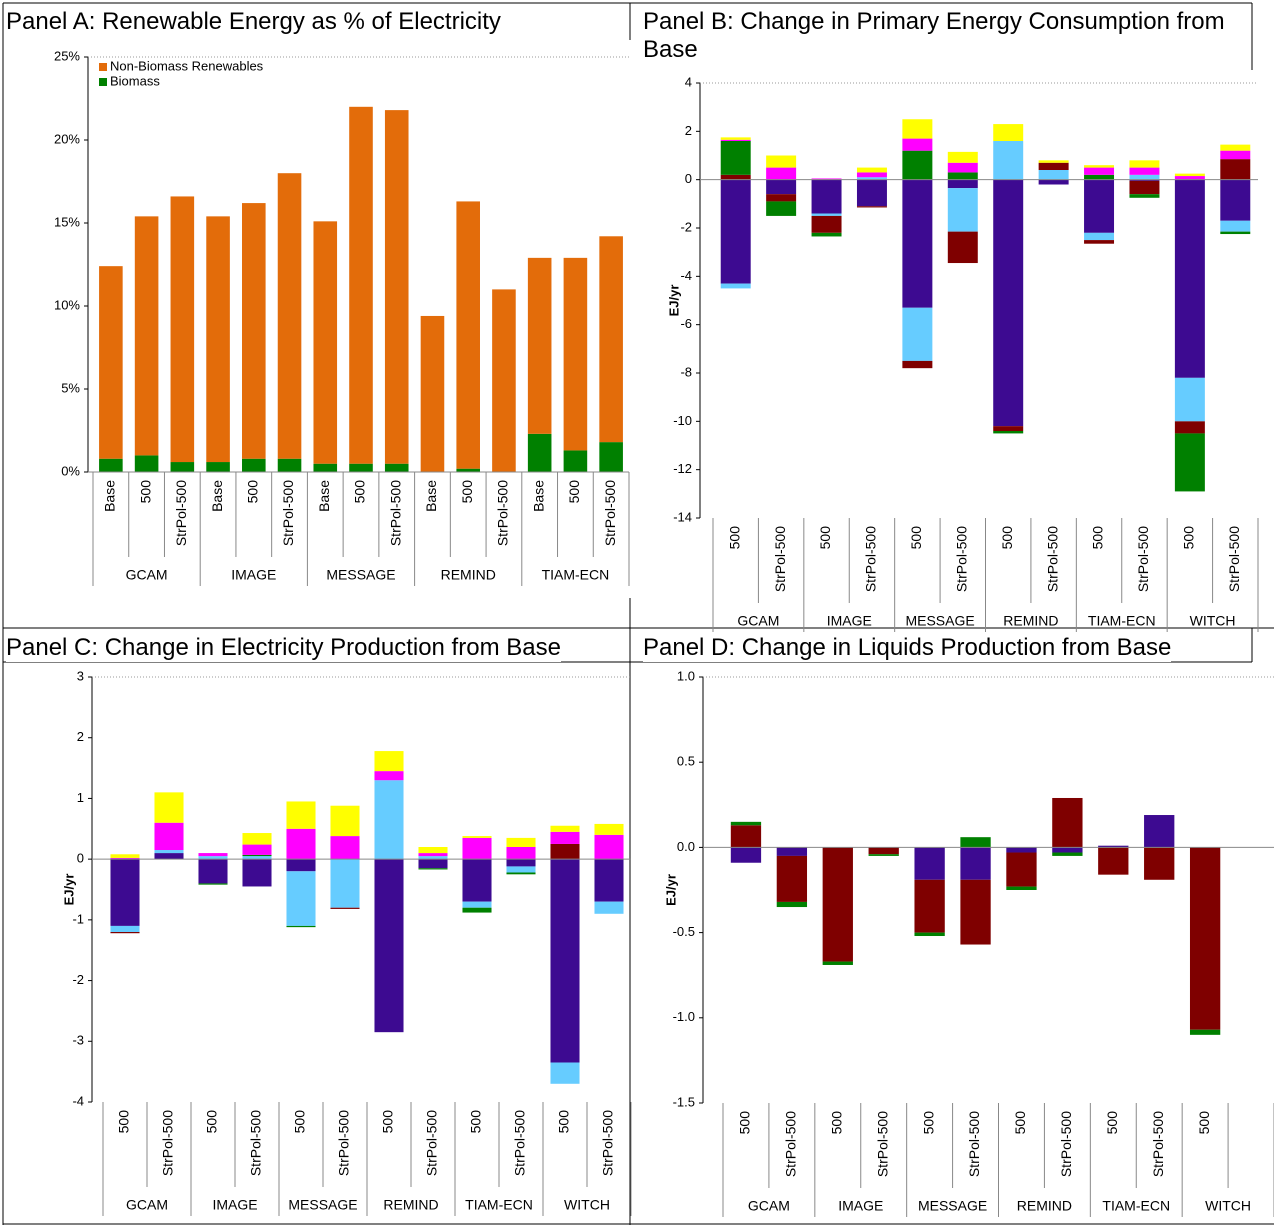 This screenshot has width=1274, height=1225. Describe the element at coordinates (80, 858) in the screenshot. I see `y-tick-label: 0` at that location.